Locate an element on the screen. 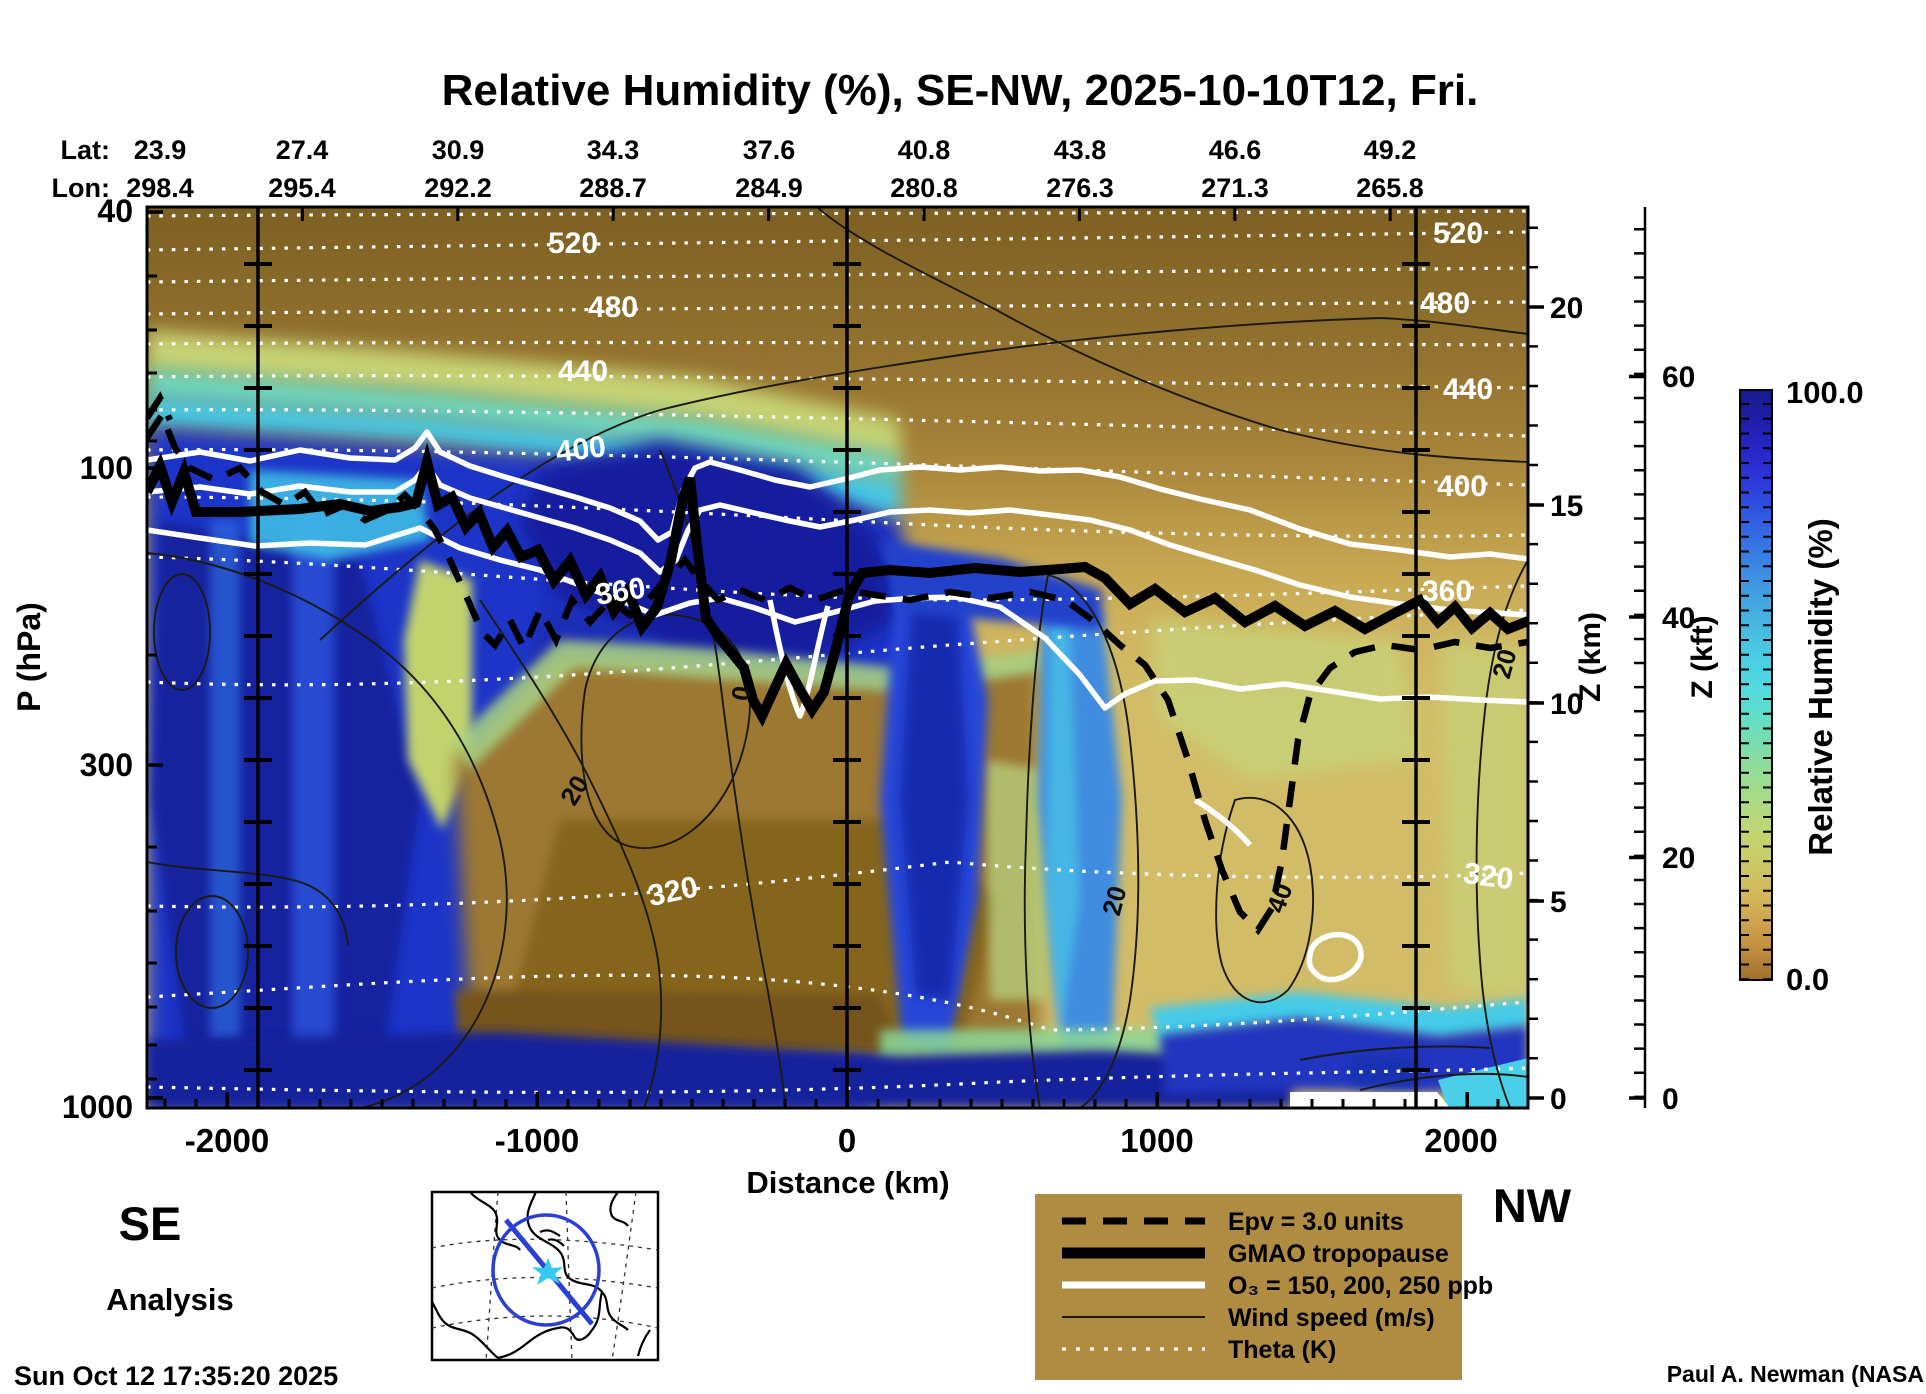  legend-item-label: O₃ = 150, 200, 250 ppb is located at coordinates (1360, 1286).